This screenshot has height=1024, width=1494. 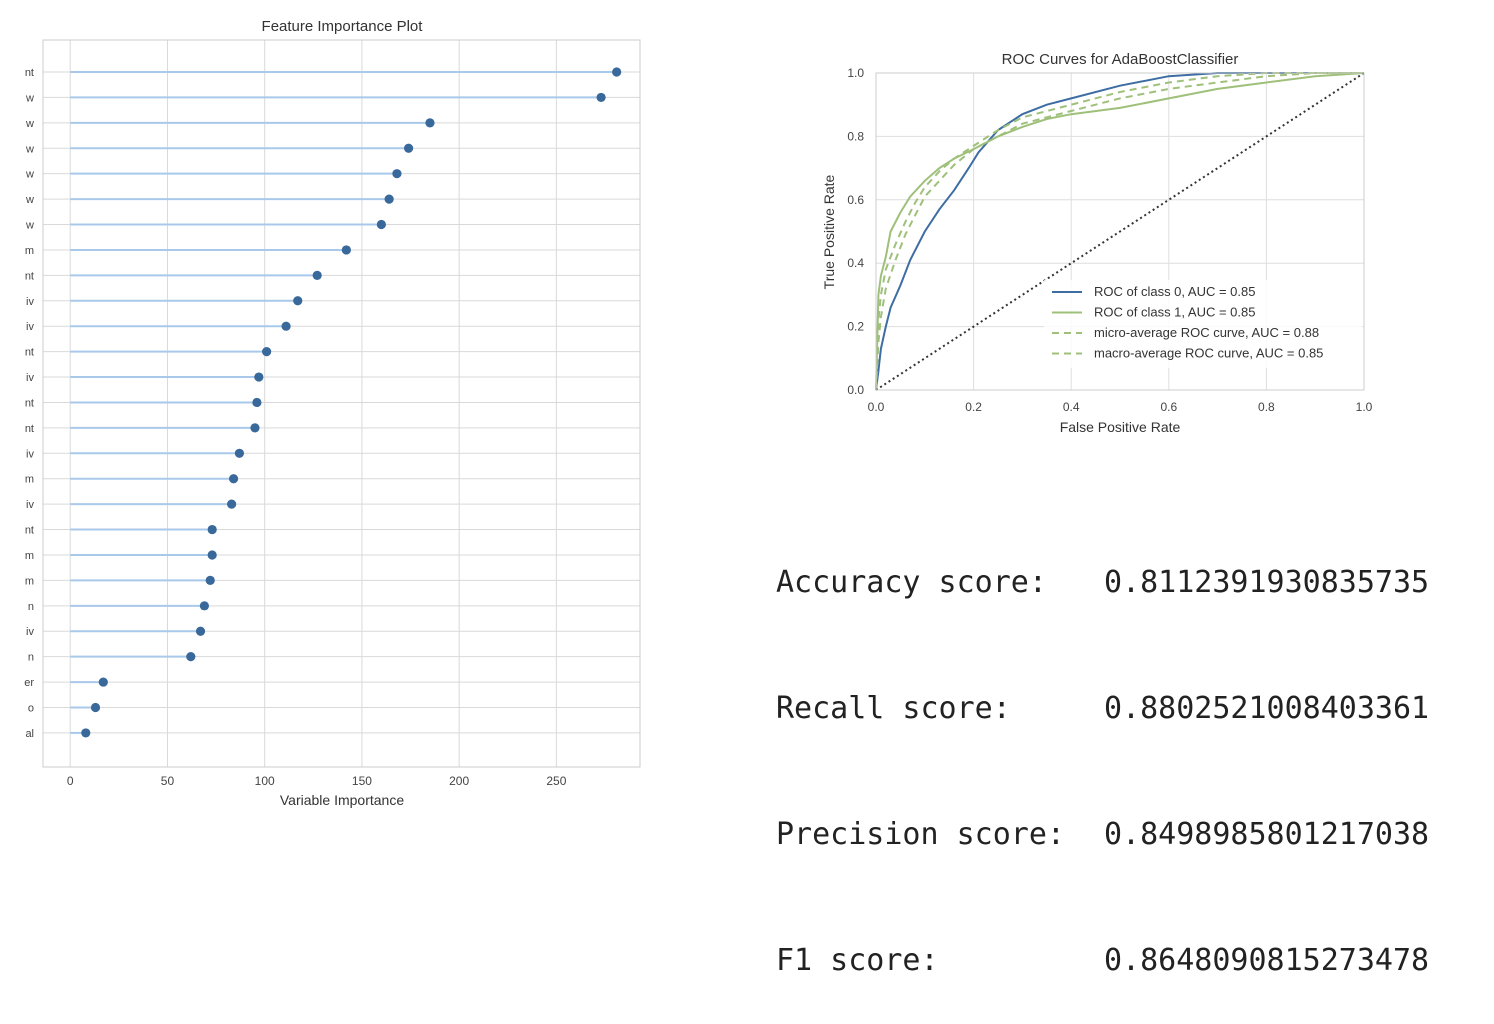 What do you see at coordinates (1102, 961) in the screenshot?
I see `metric-row-f1: F1 score: 0.8648090815273478` at bounding box center [1102, 961].